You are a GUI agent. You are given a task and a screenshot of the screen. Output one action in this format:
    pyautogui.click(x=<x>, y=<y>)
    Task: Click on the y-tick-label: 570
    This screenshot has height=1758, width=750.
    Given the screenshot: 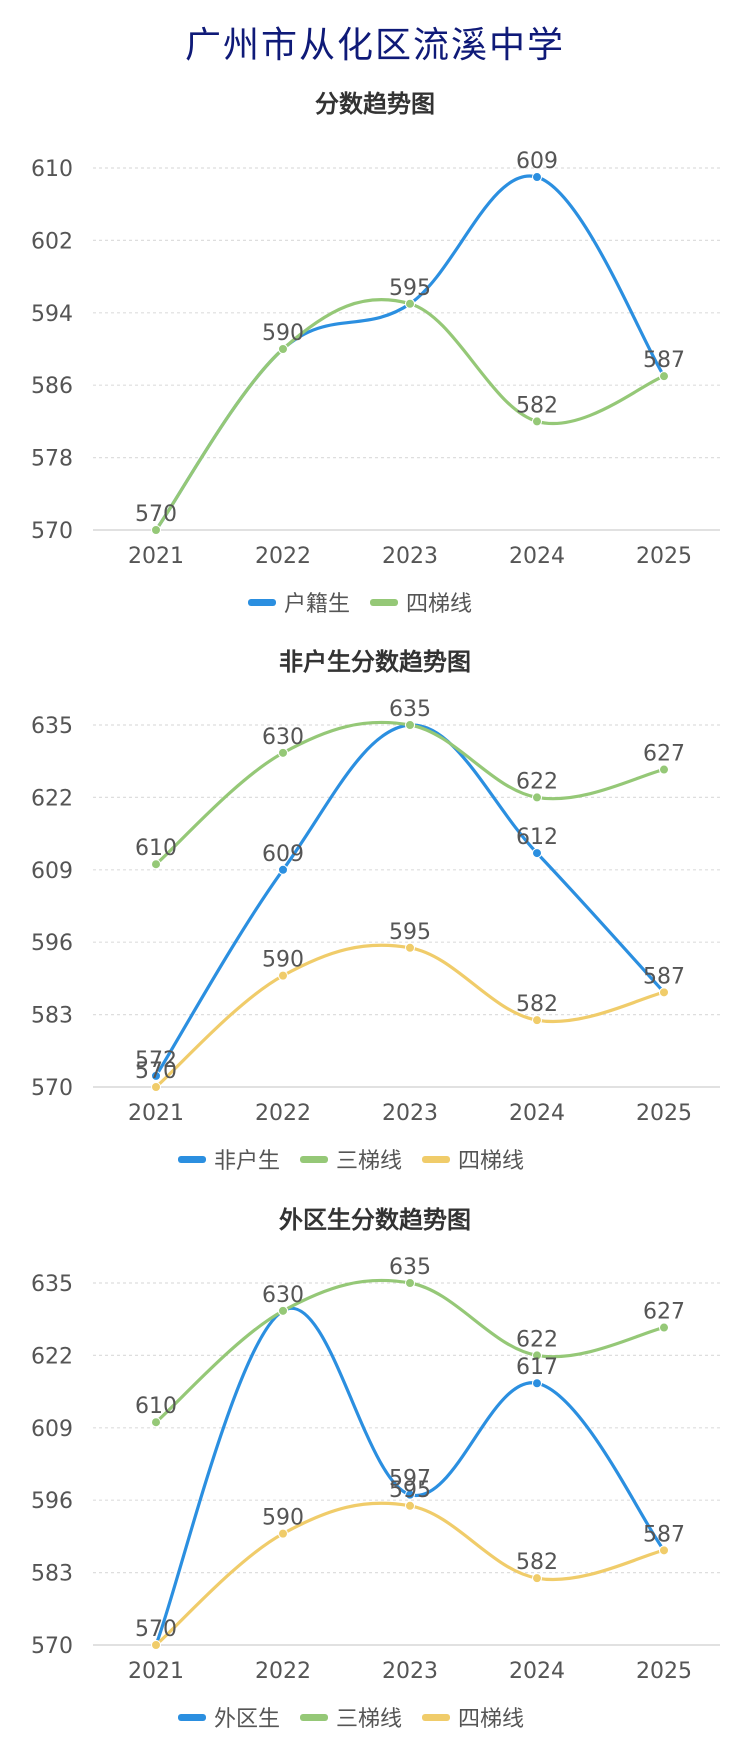 What is the action you would take?
    pyautogui.click(x=52, y=1646)
    